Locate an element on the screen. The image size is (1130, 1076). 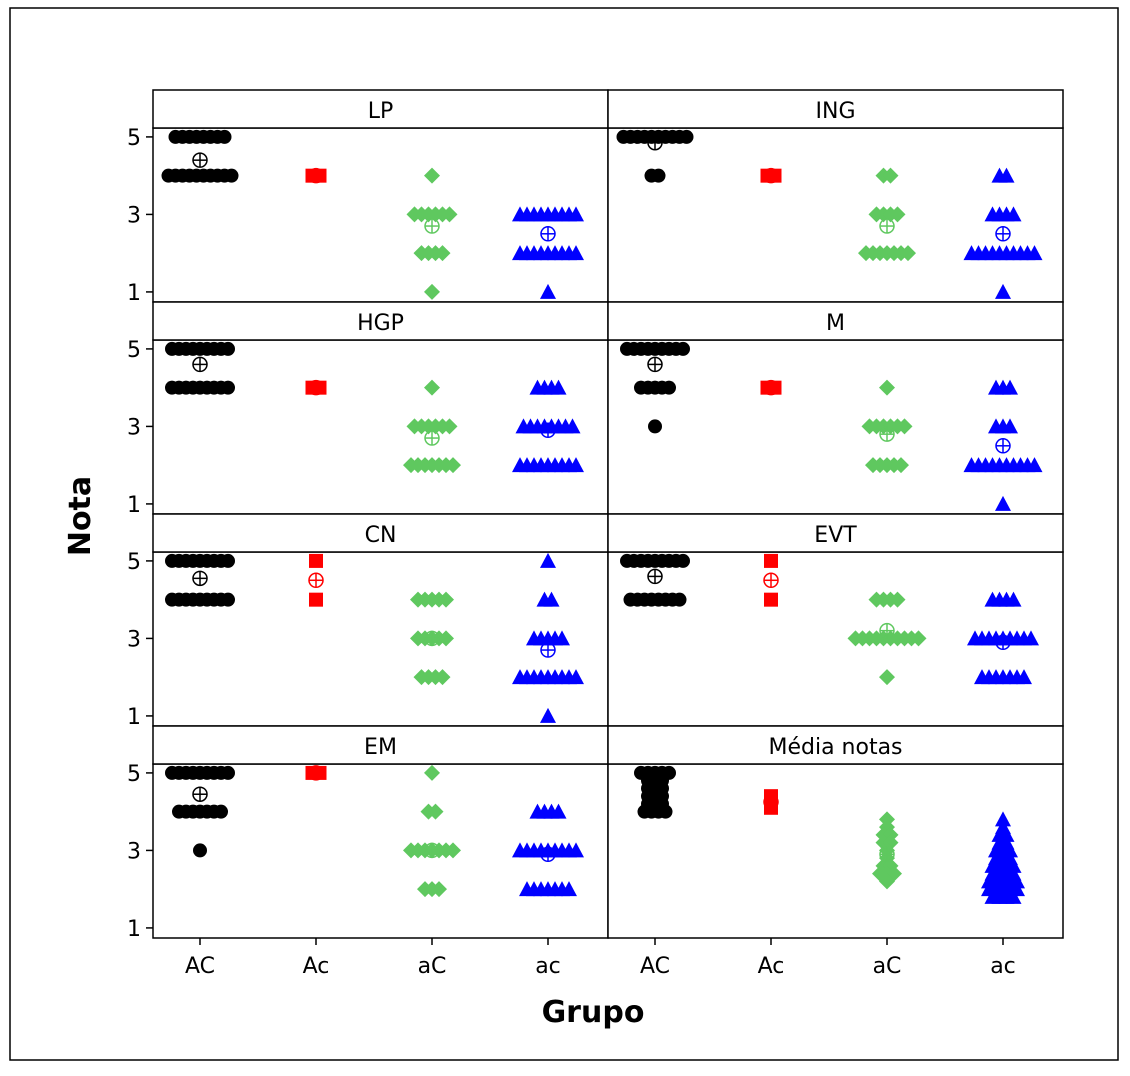
x-tick-label: aC is located at coordinates (887, 966).